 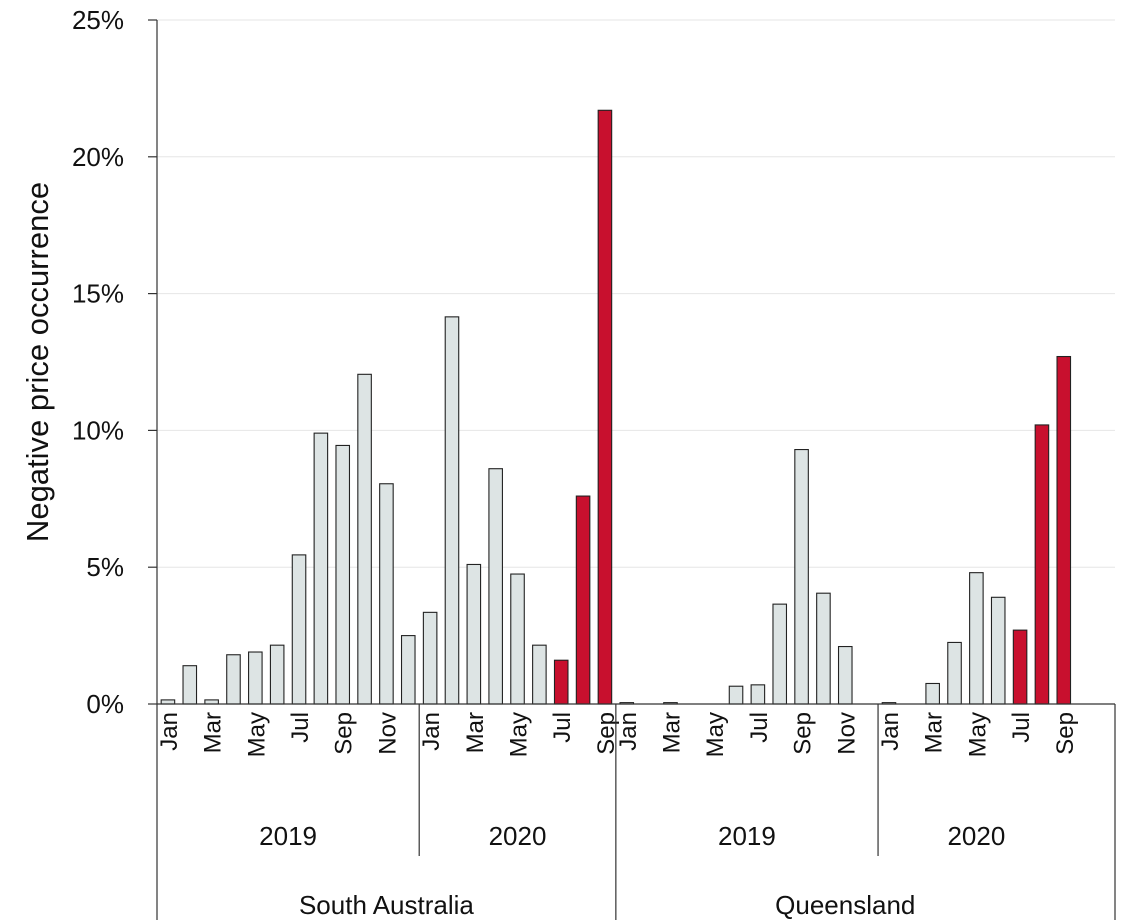 What do you see at coordinates (408, 670) in the screenshot?
I see `bar-south-australia-2019-dec` at bounding box center [408, 670].